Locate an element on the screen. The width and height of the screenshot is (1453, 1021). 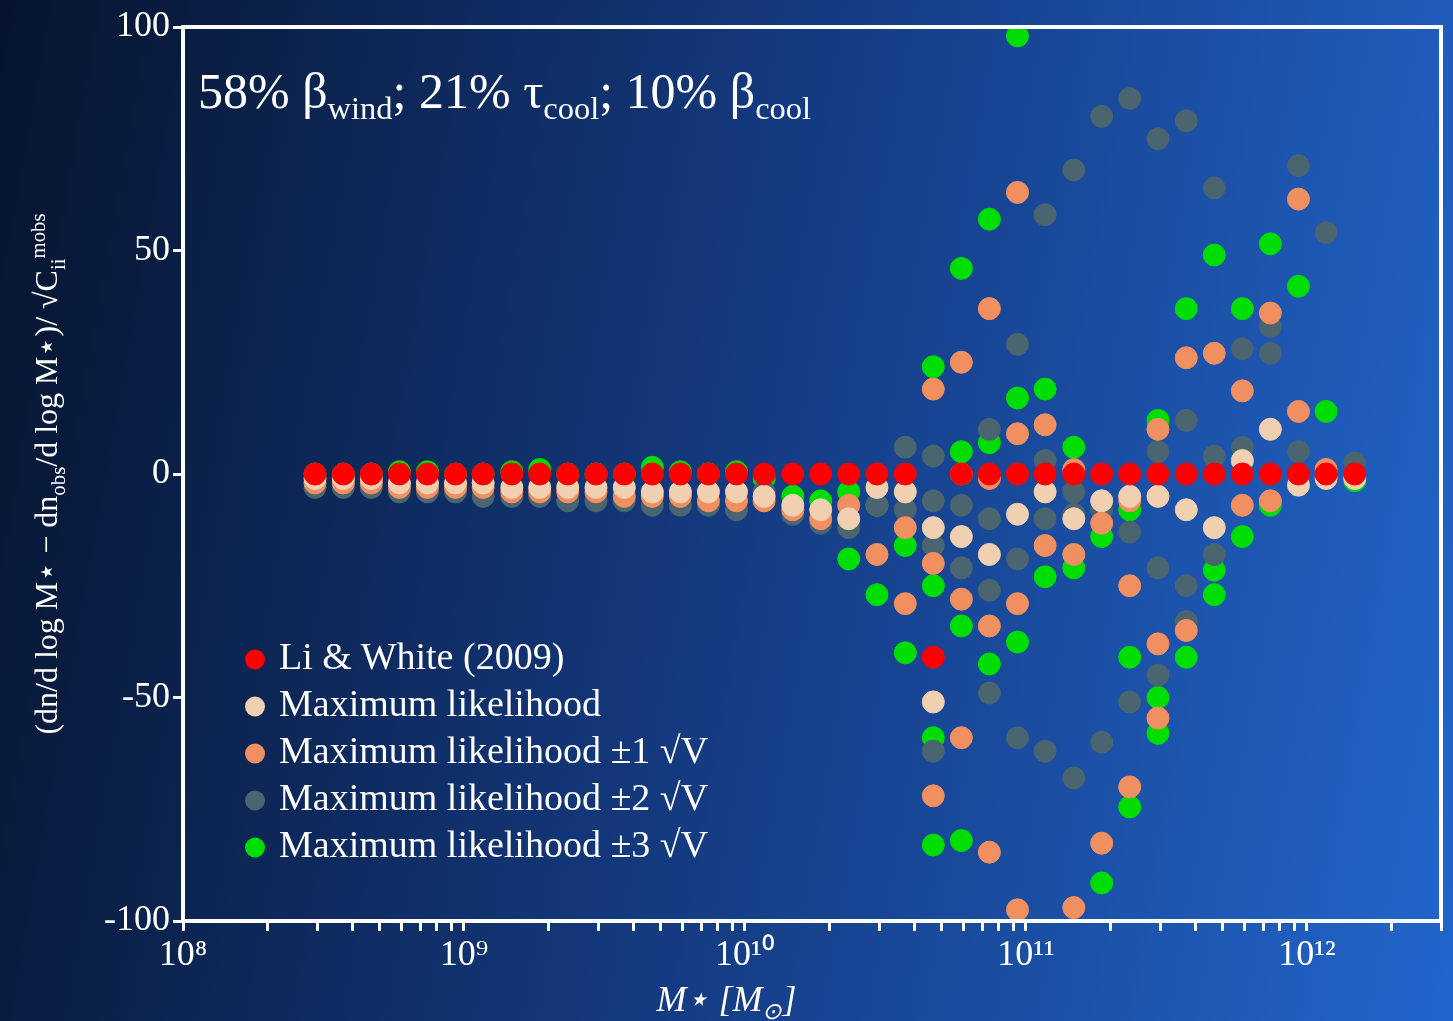
x-tick-label: 10¹⁰ is located at coordinates (745, 953).